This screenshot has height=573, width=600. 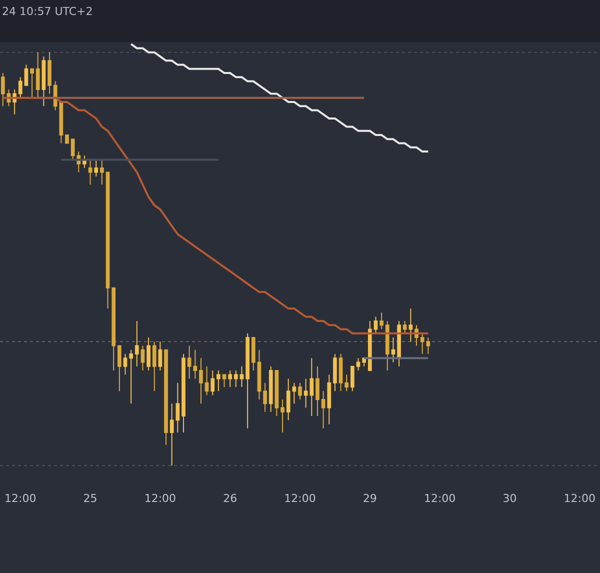 I want to click on x-tick-label: 25, so click(x=90, y=498).